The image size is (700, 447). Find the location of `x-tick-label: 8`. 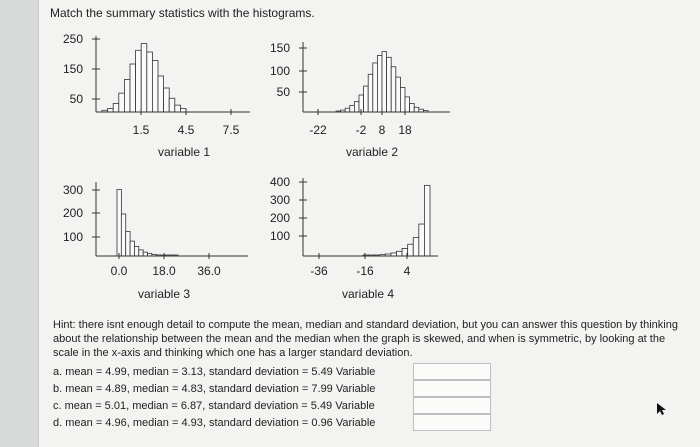

x-tick-label: 8 is located at coordinates (382, 130).